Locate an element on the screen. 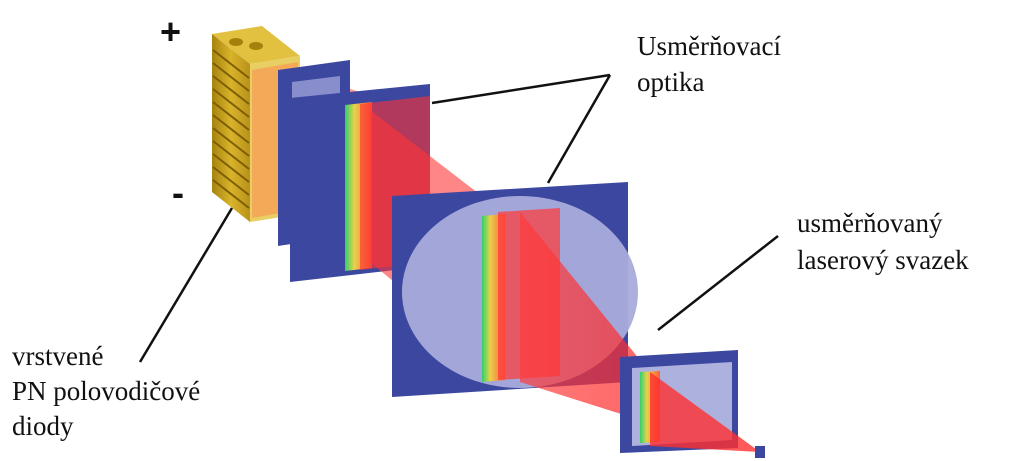 Image resolution: width=1017 pixels, height=461 pixels. label-diodes-line1: vrstvené is located at coordinates (58, 356).